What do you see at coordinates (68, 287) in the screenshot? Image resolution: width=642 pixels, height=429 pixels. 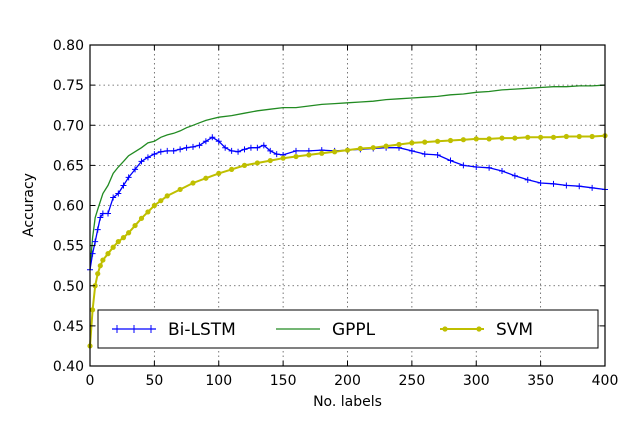 I see `y-tick-label: 0.50` at bounding box center [68, 287].